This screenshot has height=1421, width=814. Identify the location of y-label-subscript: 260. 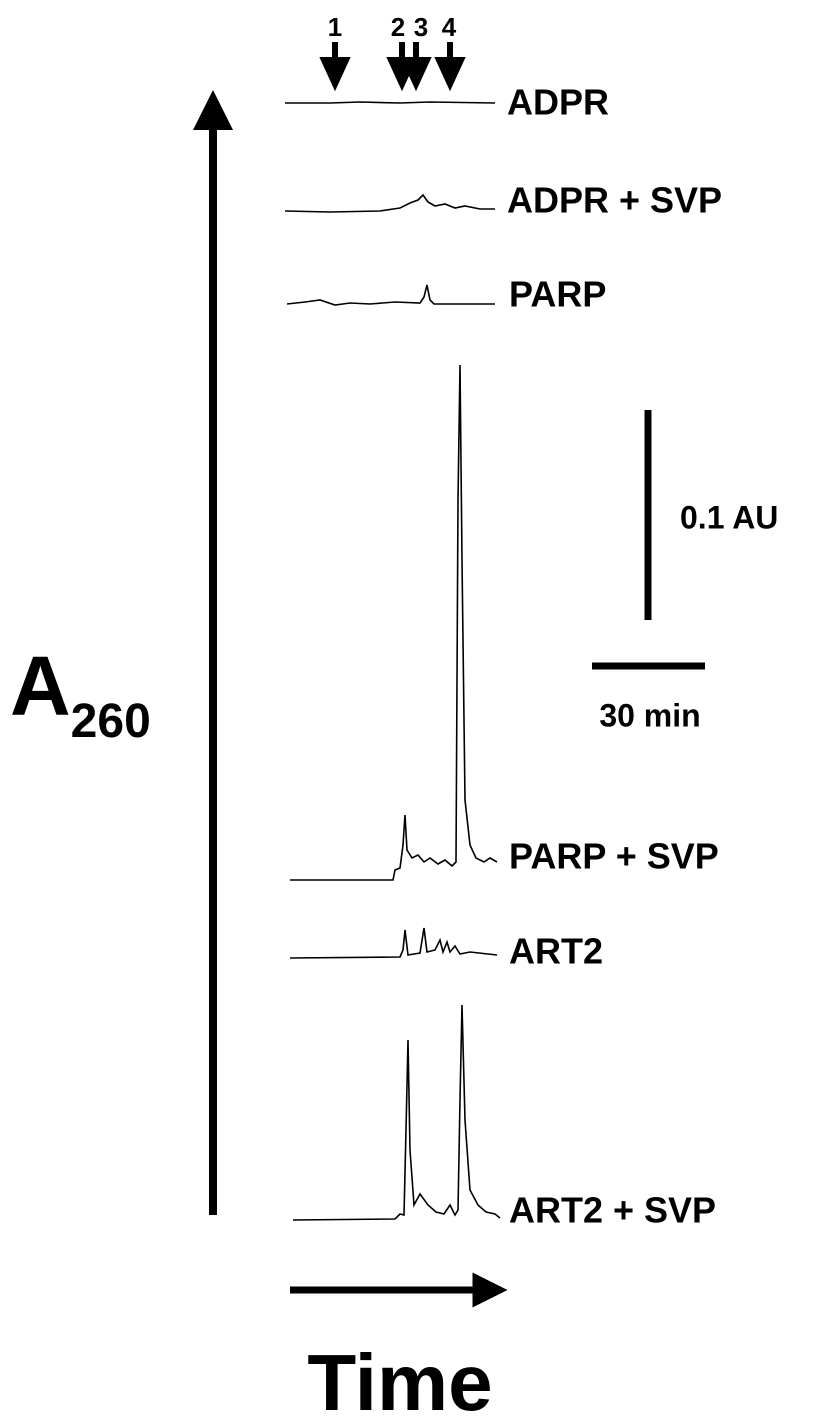
(111, 721).